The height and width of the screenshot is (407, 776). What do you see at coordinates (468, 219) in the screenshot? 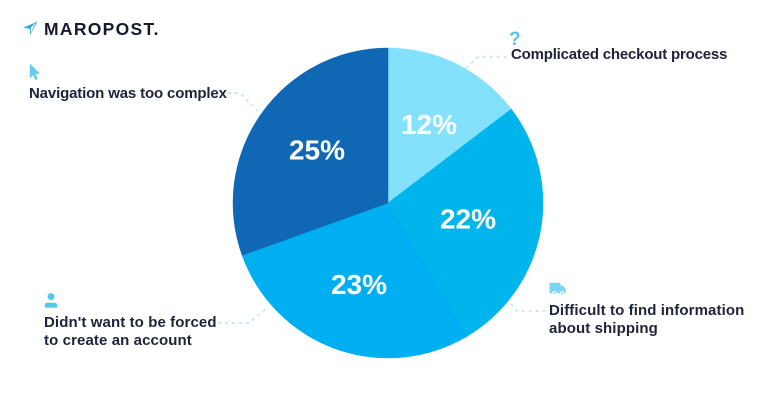
I see `svg-text: 22%` at bounding box center [468, 219].